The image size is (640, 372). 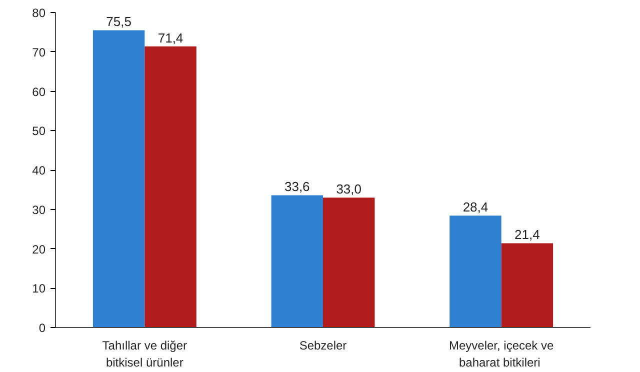 What do you see at coordinates (39, 289) in the screenshot?
I see `y-tick-label: 10` at bounding box center [39, 289].